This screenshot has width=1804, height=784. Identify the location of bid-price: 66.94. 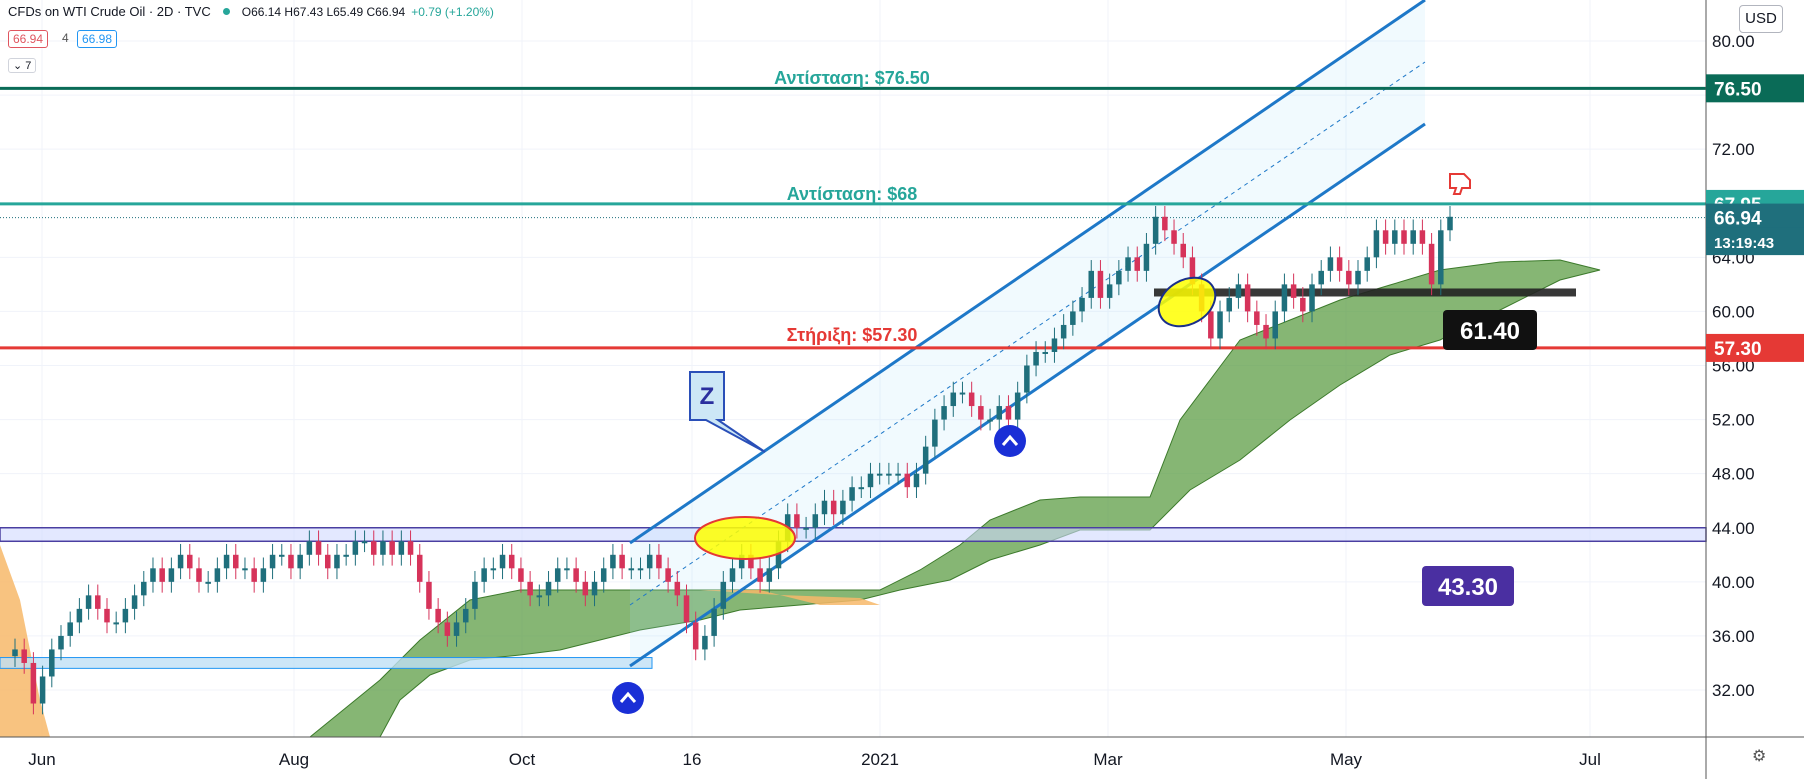
(28, 39).